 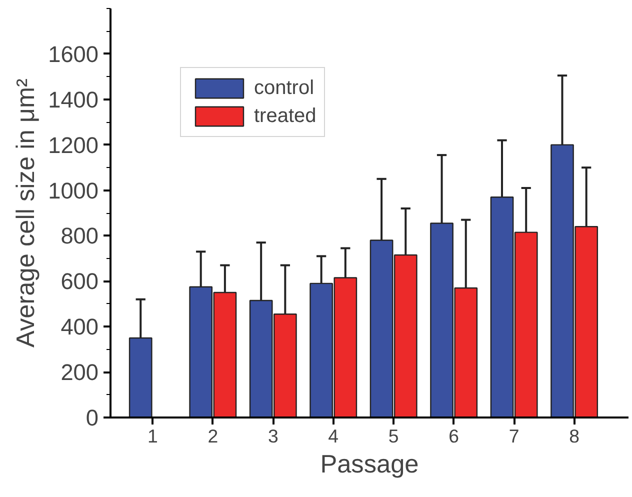 What do you see at coordinates (284, 88) in the screenshot?
I see `legend-label: control` at bounding box center [284, 88].